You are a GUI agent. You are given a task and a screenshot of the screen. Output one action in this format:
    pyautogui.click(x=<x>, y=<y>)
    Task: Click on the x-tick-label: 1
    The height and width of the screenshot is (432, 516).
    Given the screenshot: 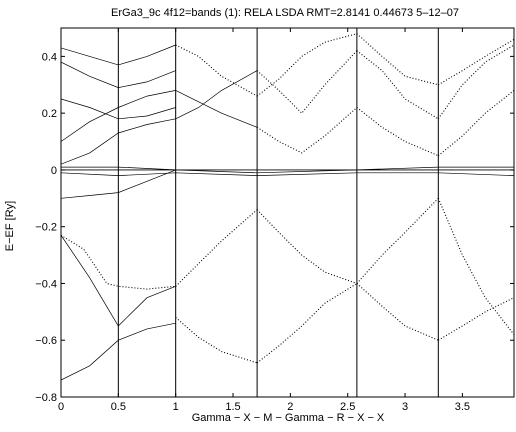 What is the action you would take?
    pyautogui.click(x=176, y=407)
    